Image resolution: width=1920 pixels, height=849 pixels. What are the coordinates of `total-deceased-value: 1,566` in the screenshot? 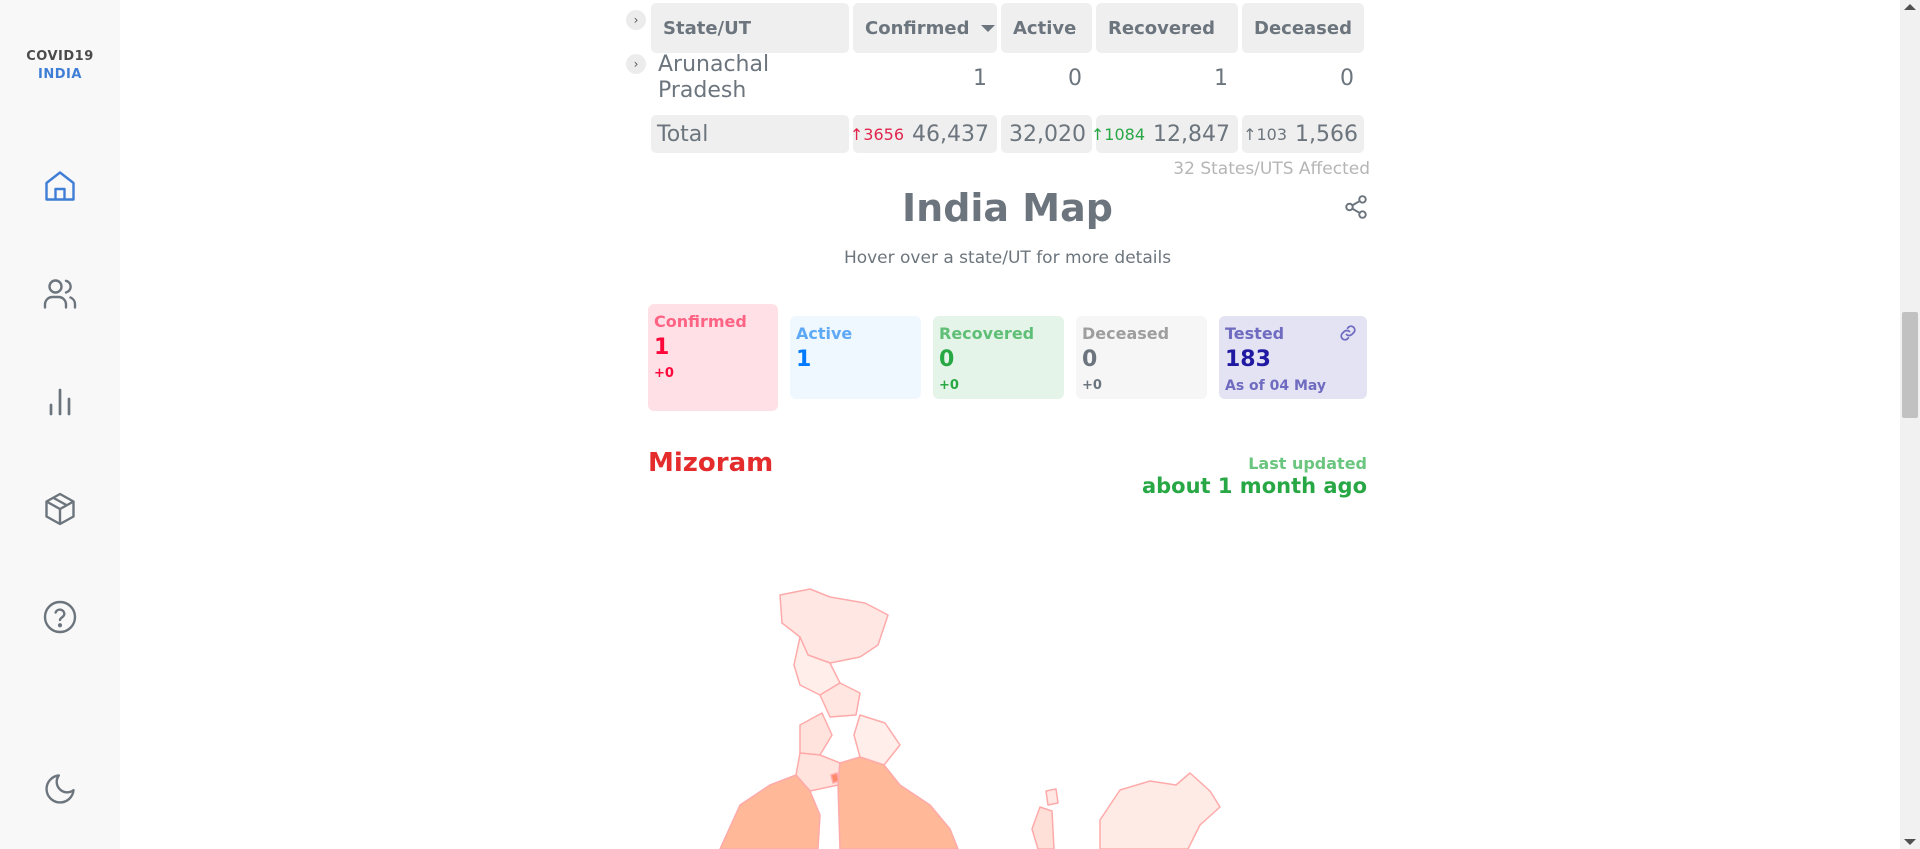 It's located at (1326, 134).